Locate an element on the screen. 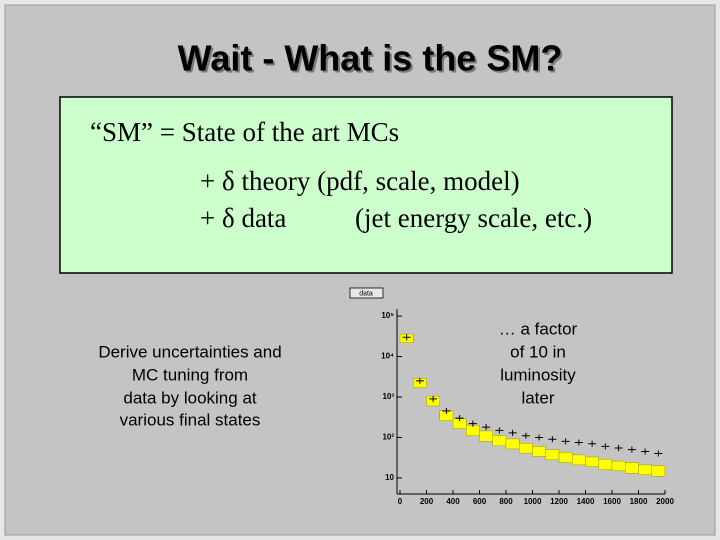 This screenshot has height=540, width=720. x-tick-label: 1000 is located at coordinates (533, 501).